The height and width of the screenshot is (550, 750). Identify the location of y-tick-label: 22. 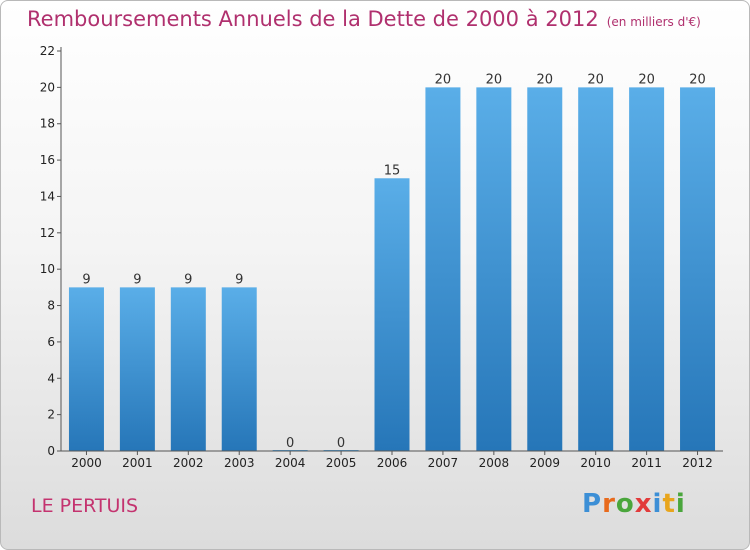
(47, 51).